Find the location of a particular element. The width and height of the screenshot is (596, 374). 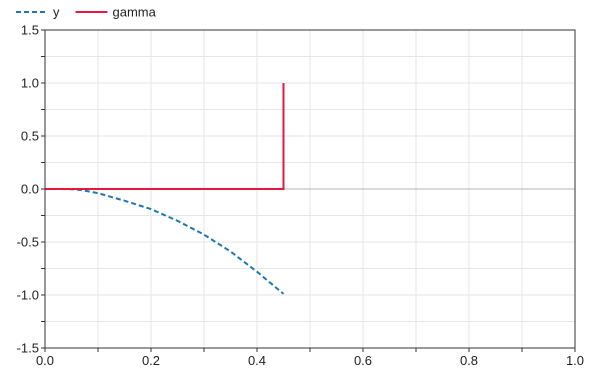

legend: y gamma is located at coordinates (86, 12).